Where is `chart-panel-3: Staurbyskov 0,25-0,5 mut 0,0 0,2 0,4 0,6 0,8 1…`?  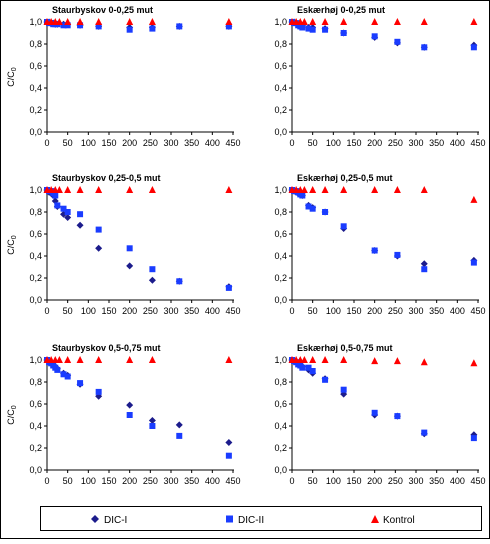 chart-panel-3: Staurbyskov 0,25-0,5 mut 0,0 0,2 0,4 0,6 0,8 1… is located at coordinates (123, 244).